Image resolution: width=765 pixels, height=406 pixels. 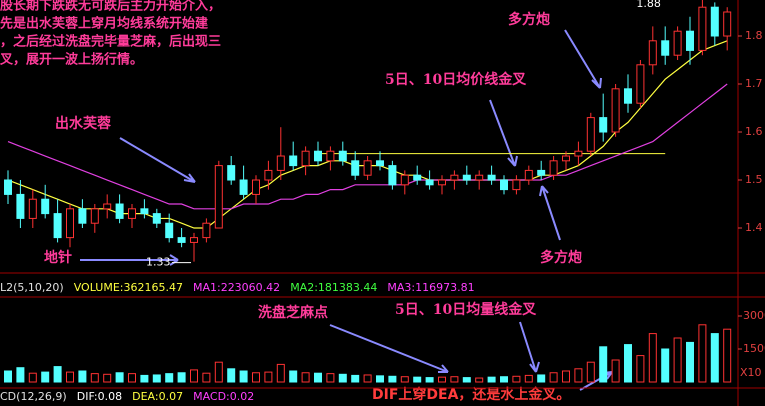 I want to click on y-tick-label: 1.7, so click(x=754, y=83).